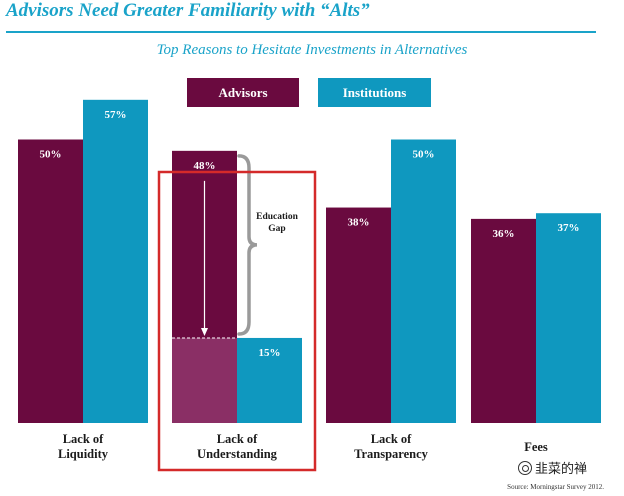  I want to click on category-label-lack-of-transparency-line1: Lack of, so click(391, 439).